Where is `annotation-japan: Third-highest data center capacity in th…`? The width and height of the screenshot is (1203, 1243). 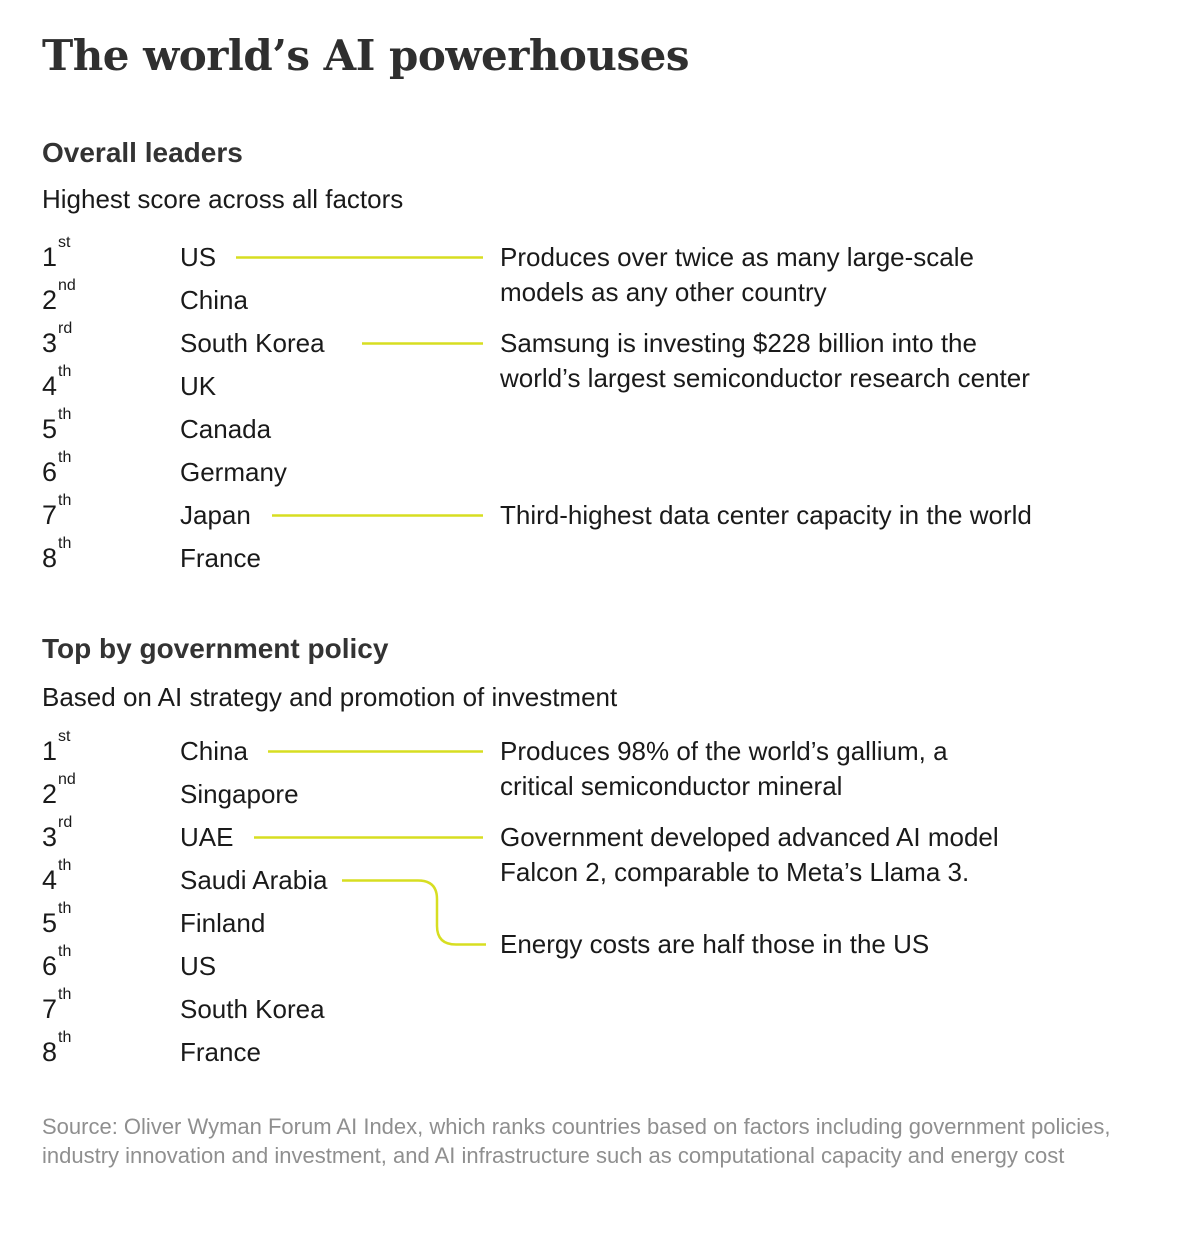 annotation-japan: Third-highest data center capacity in th… is located at coordinates (766, 515).